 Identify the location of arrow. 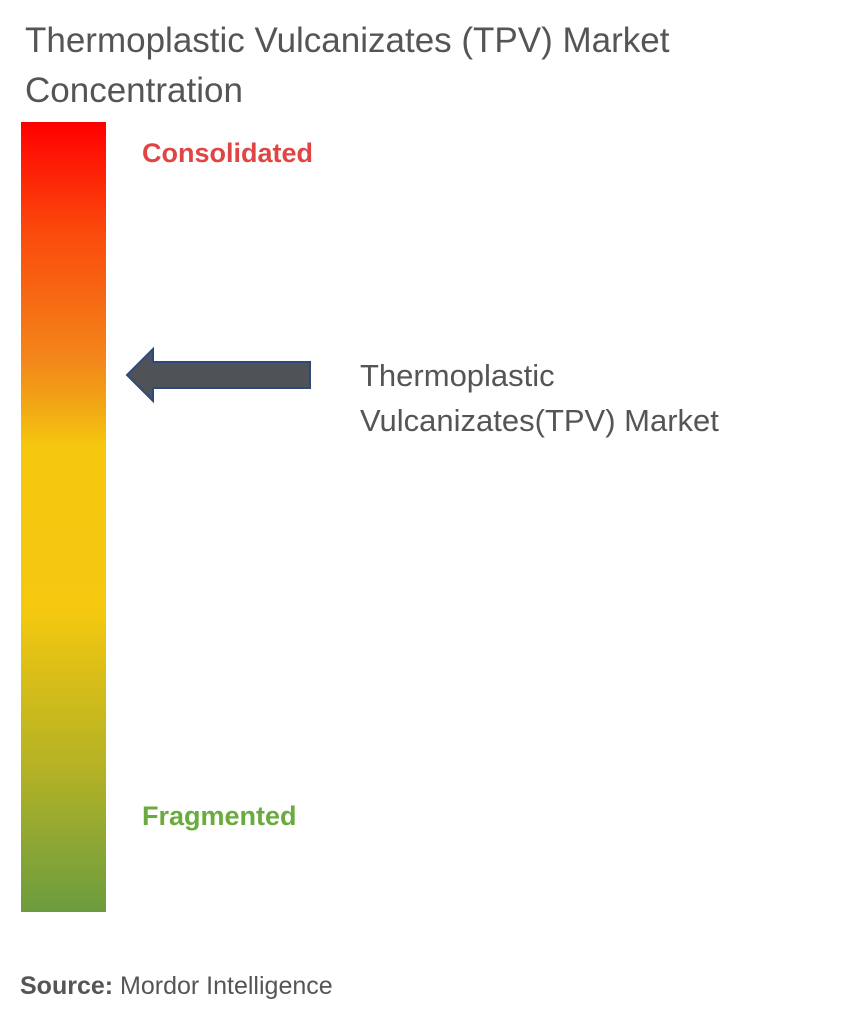
(218, 375).